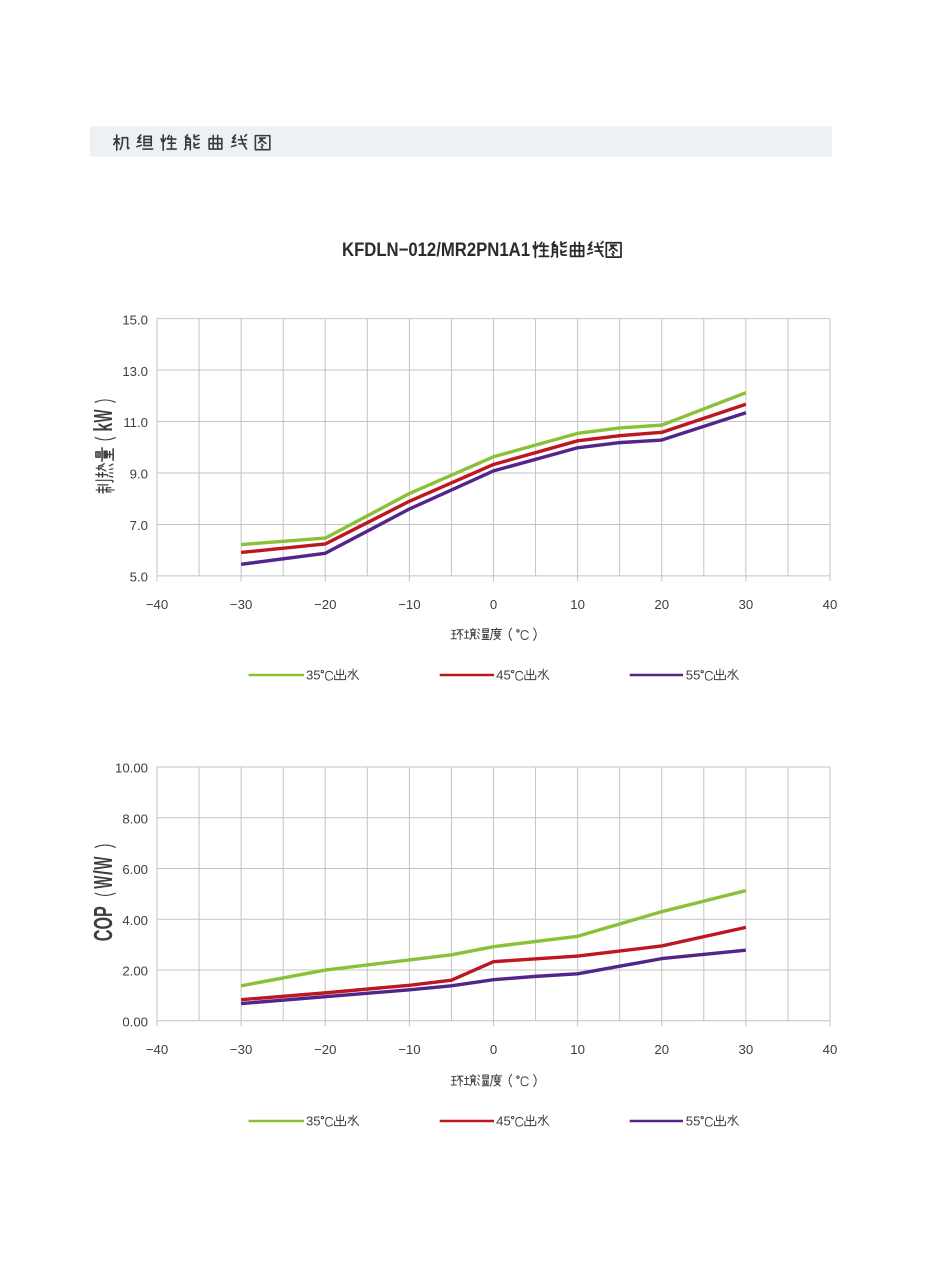  Describe the element at coordinates (131, 768) in the screenshot. I see `svg-text: 10.00` at that location.